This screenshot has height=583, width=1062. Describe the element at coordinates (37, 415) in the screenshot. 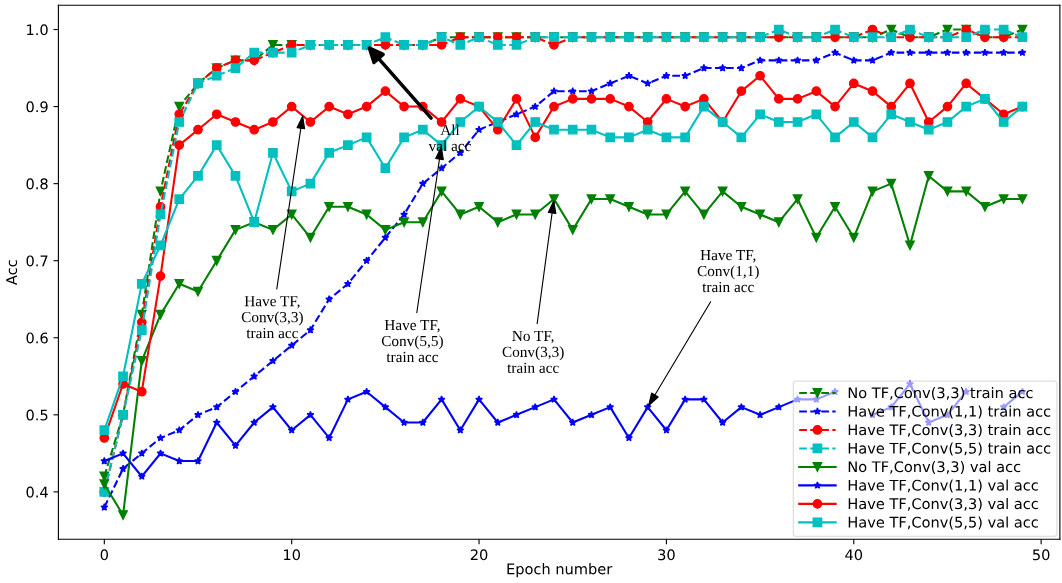

I see `y-tick-label: 0.5` at that location.